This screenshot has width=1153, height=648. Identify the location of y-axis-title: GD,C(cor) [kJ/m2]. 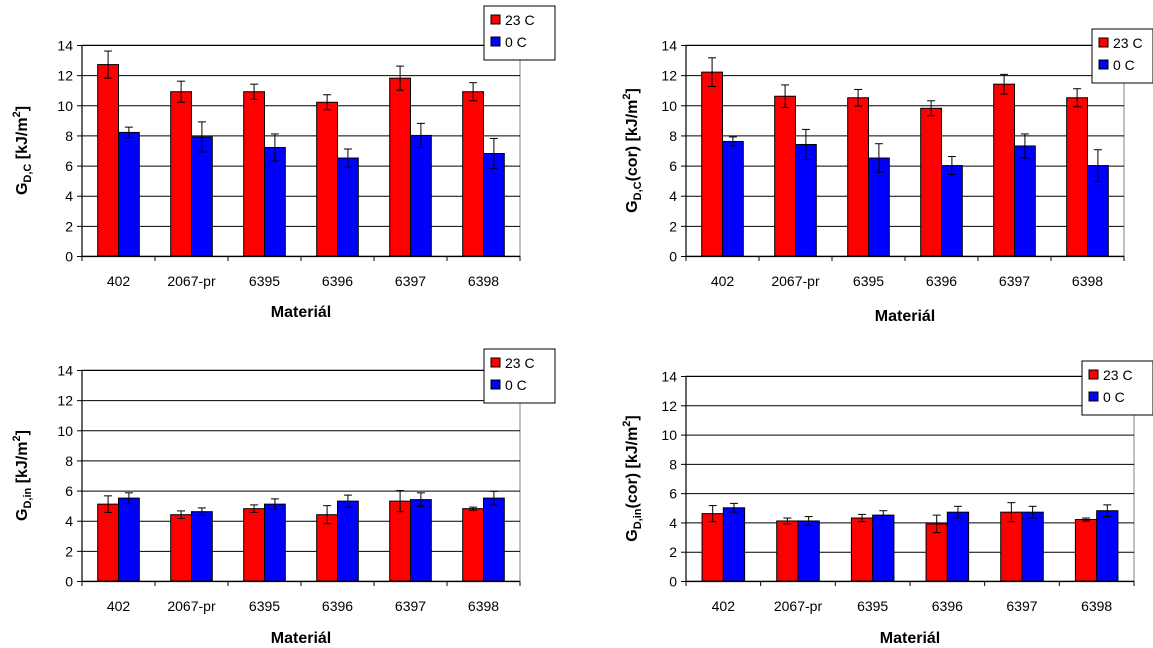
(632, 150).